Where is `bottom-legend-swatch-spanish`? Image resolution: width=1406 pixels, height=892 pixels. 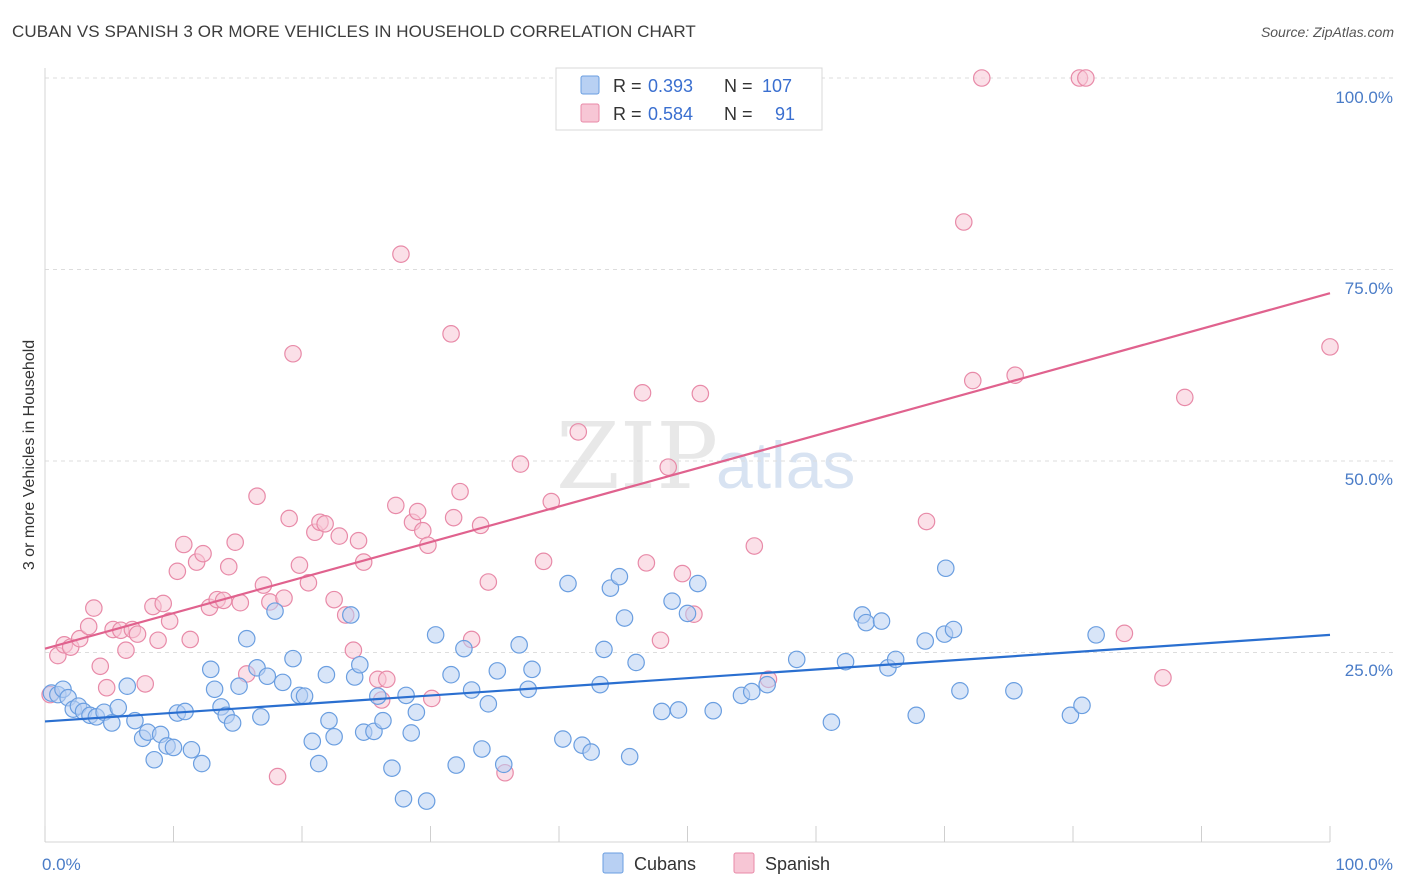
bottom-legend-swatch-spanish is located at coordinates (744, 863).